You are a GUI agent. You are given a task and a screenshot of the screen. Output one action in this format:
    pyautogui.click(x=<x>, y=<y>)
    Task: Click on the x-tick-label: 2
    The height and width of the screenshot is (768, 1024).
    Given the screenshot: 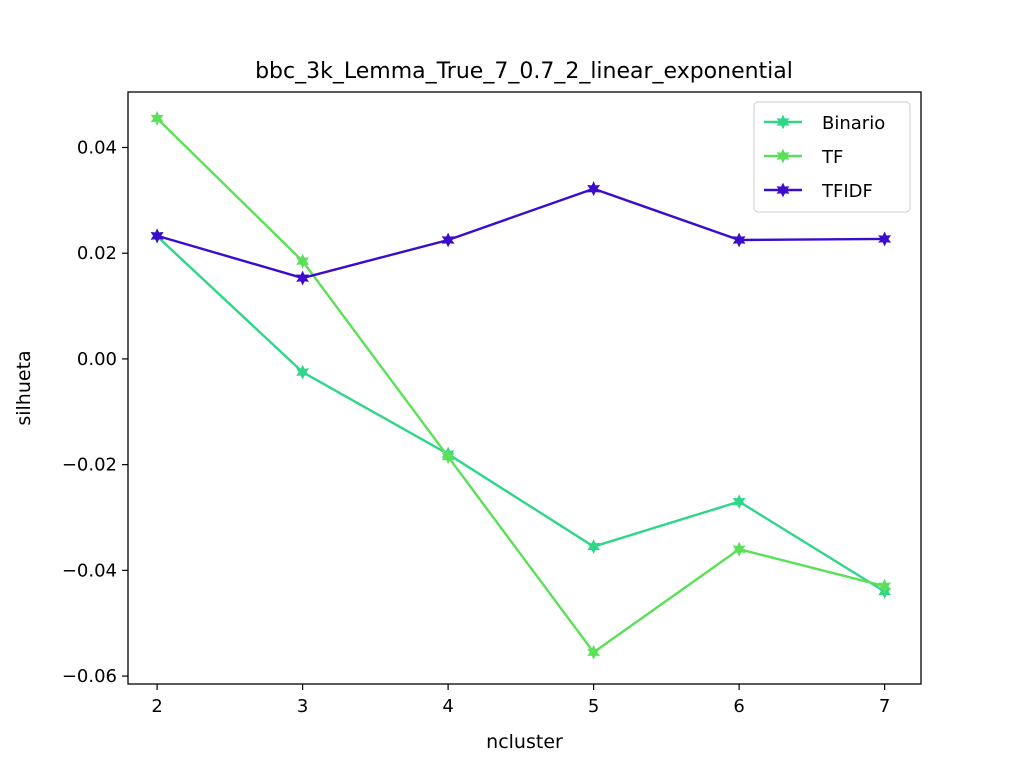 What is the action you would take?
    pyautogui.click(x=156, y=706)
    